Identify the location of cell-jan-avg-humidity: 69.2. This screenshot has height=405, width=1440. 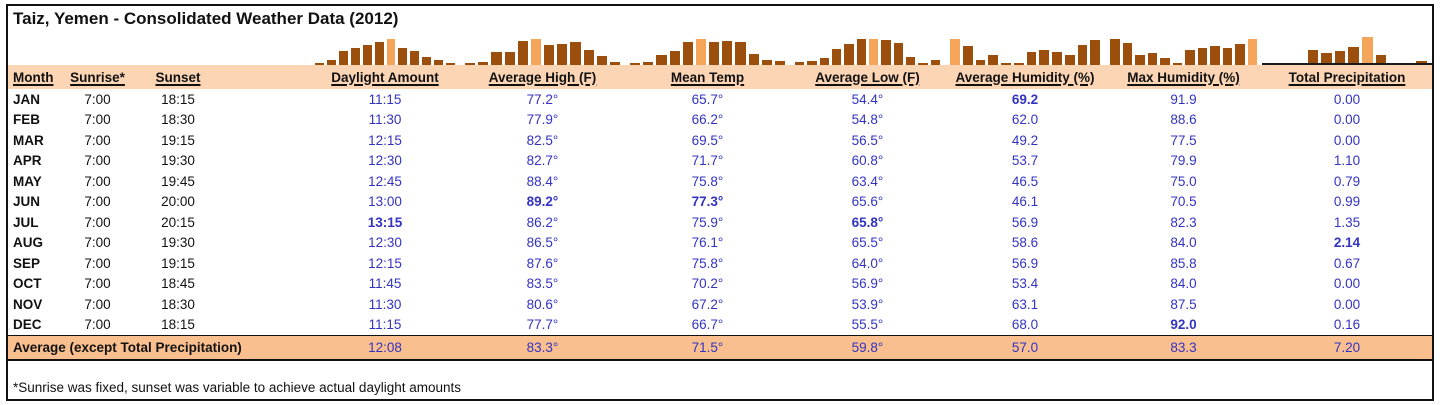
(1025, 99).